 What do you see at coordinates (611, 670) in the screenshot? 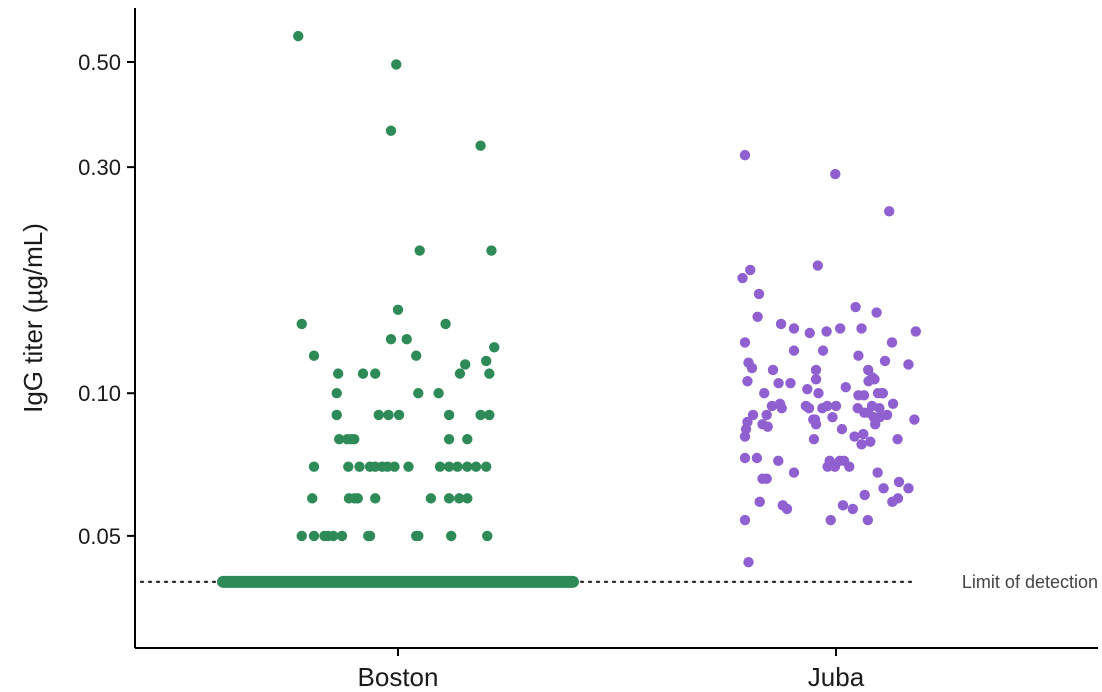
I see `x-axis-ticks: Boston Juba` at bounding box center [611, 670].